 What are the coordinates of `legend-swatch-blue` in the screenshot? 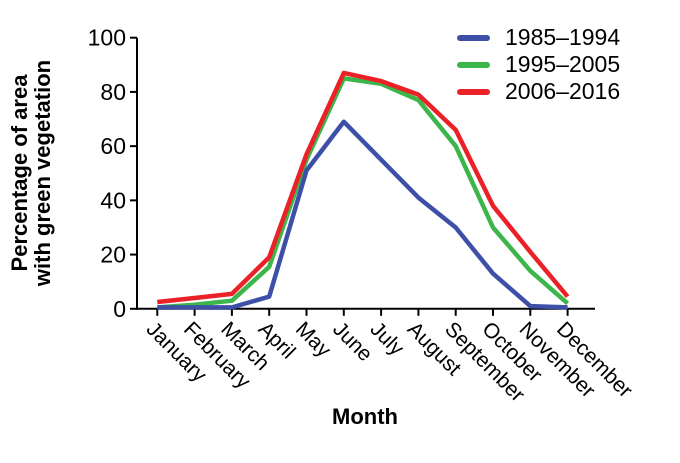 It's located at (473, 37).